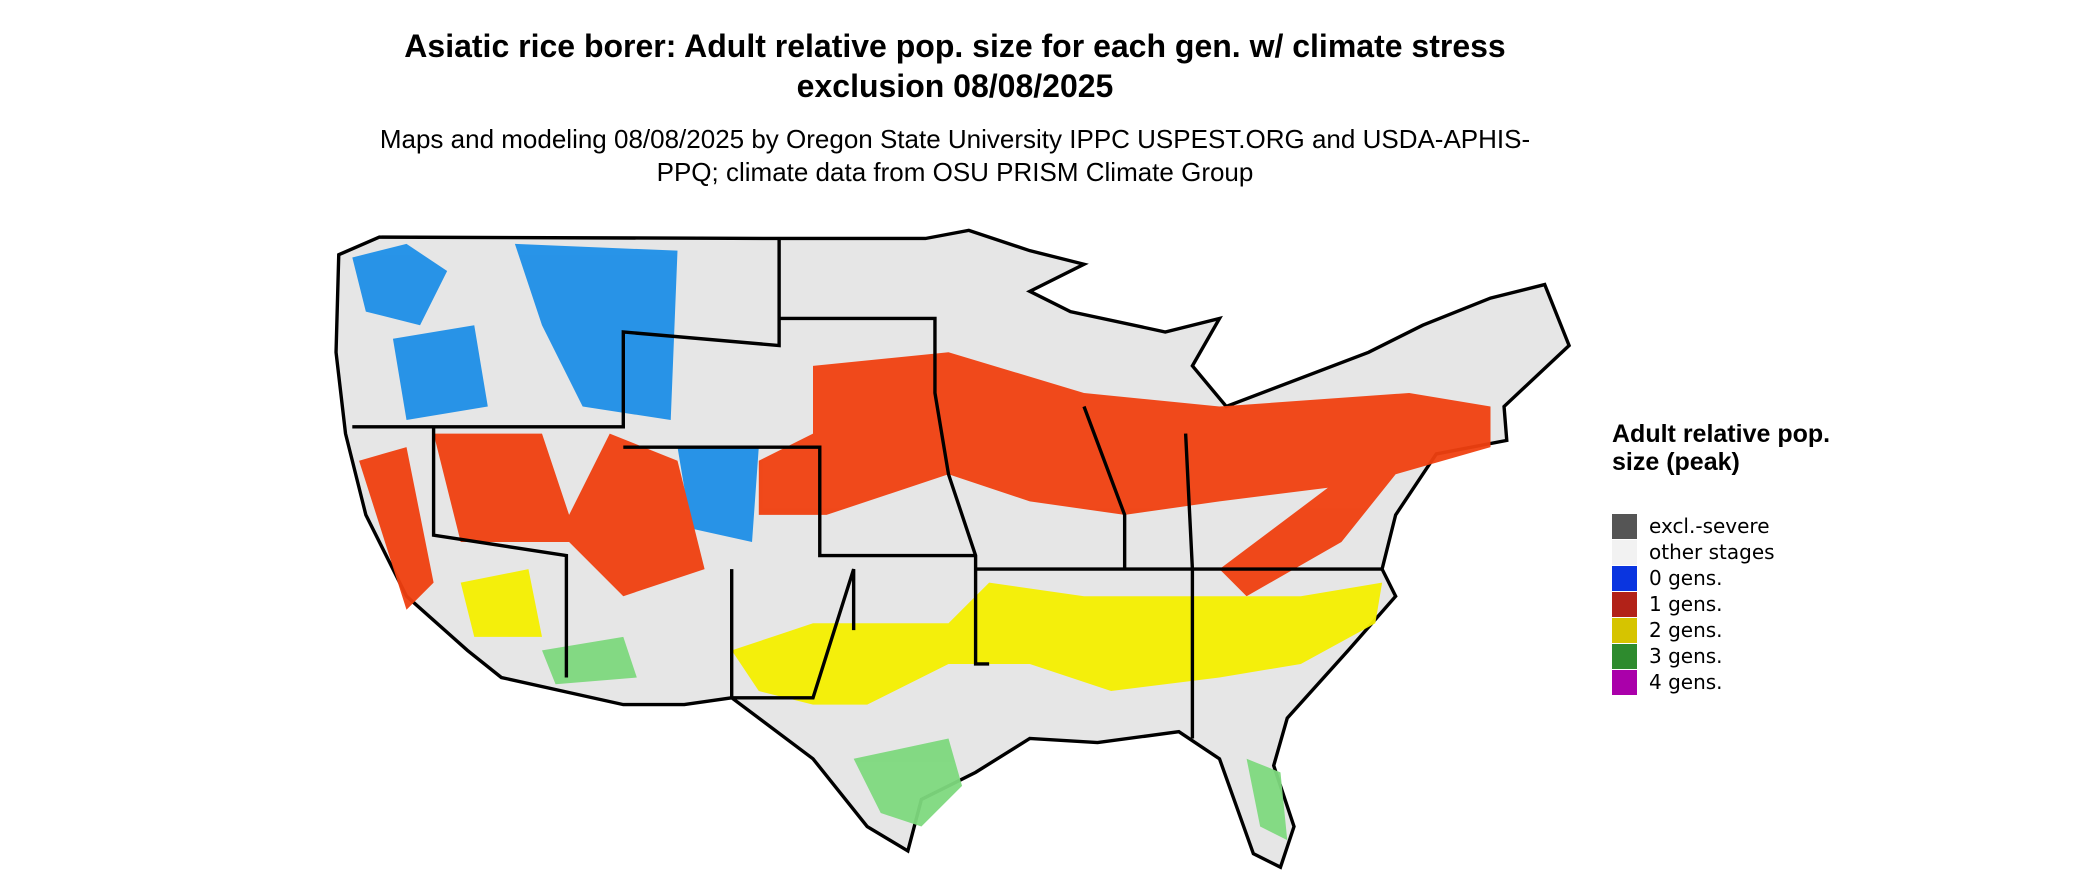 This screenshot has height=892, width=2100. I want to click on legend-label: 2 gens., so click(1686, 630).